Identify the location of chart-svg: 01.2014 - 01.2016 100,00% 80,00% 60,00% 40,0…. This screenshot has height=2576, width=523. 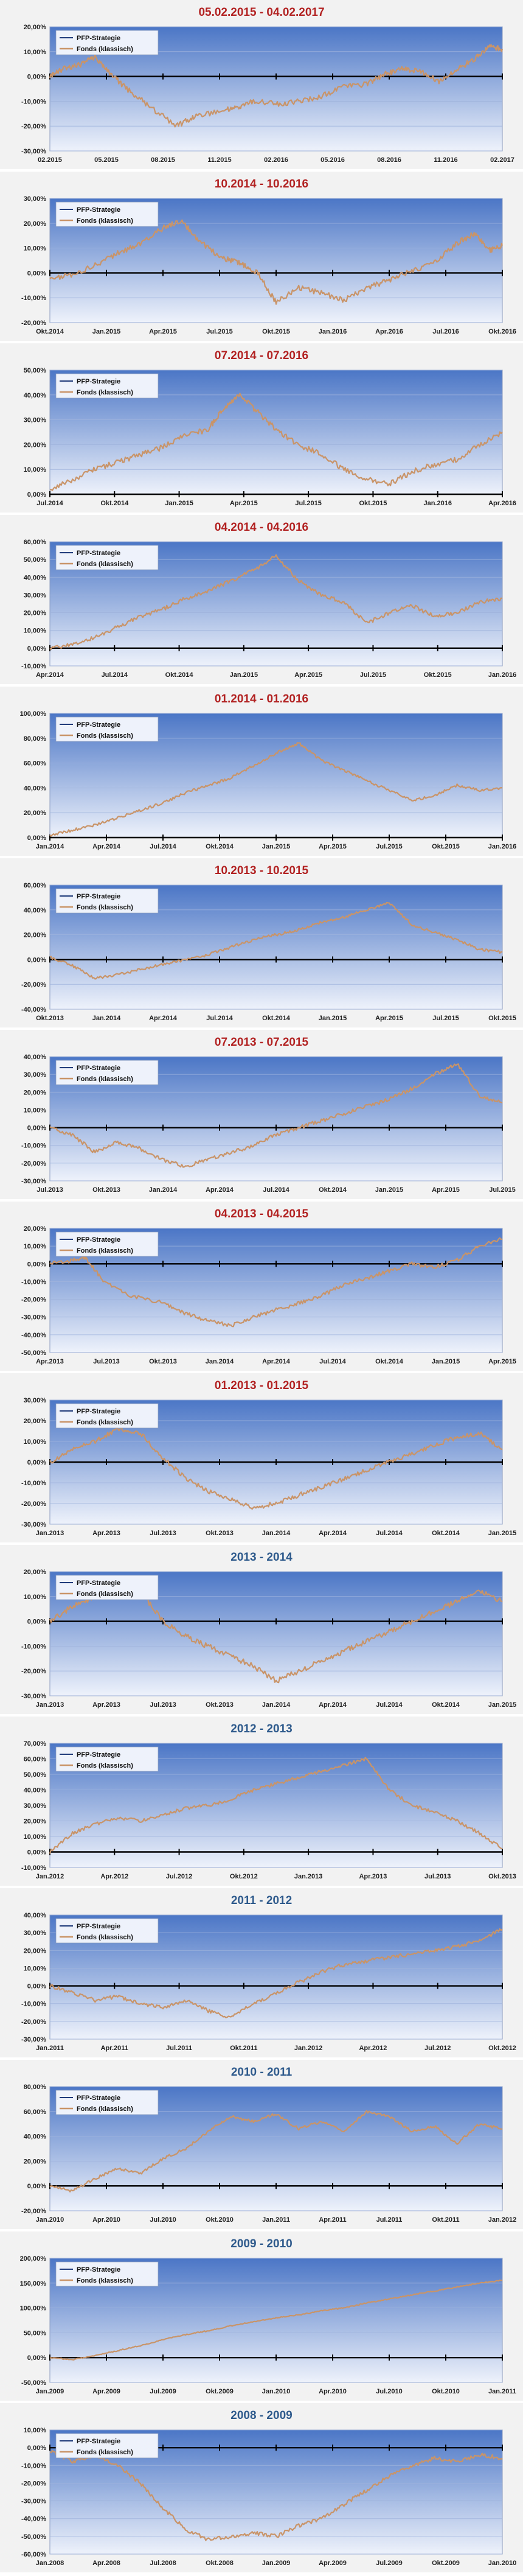
(268, 771).